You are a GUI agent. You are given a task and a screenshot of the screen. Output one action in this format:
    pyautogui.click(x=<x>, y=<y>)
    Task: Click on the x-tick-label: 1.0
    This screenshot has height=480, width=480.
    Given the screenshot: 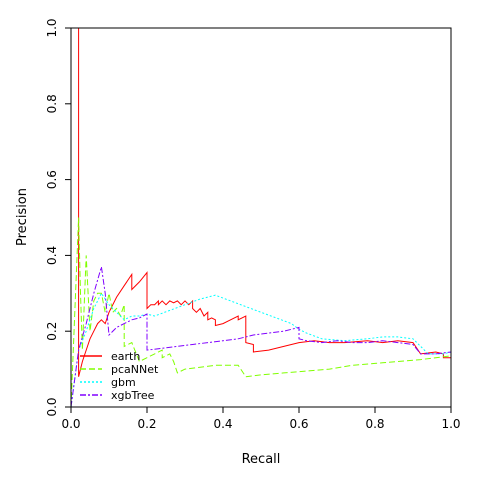 What is the action you would take?
    pyautogui.click(x=450, y=424)
    